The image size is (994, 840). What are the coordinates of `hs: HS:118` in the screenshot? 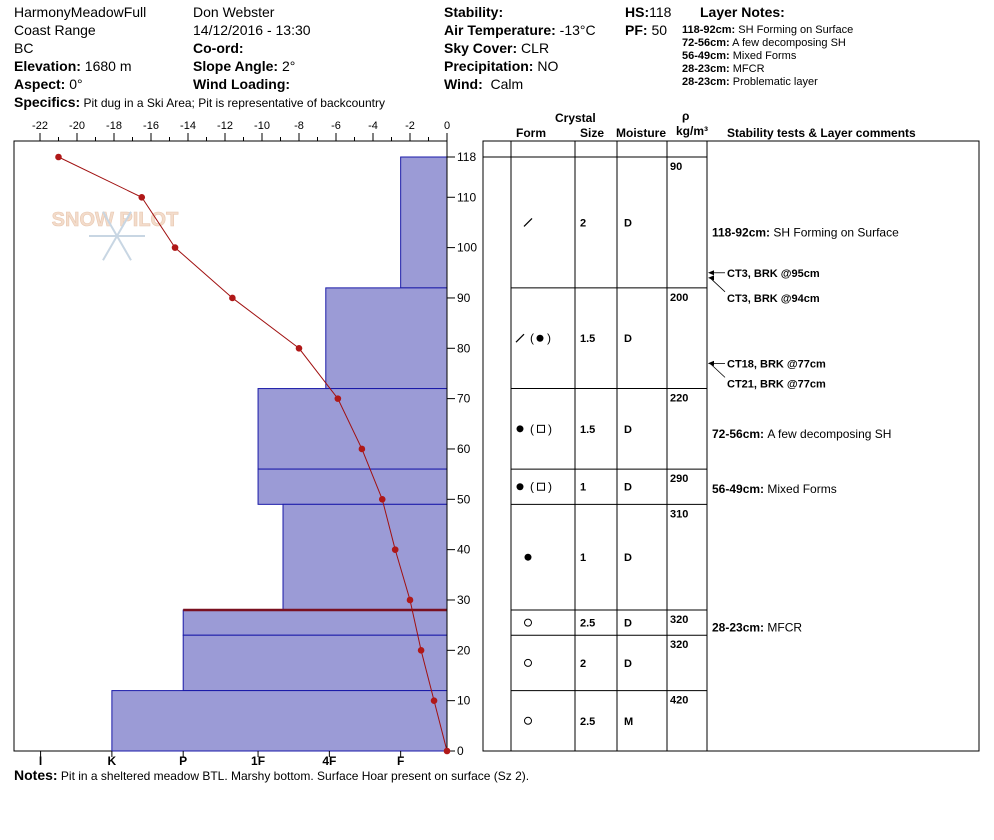 It's located at (648, 12).